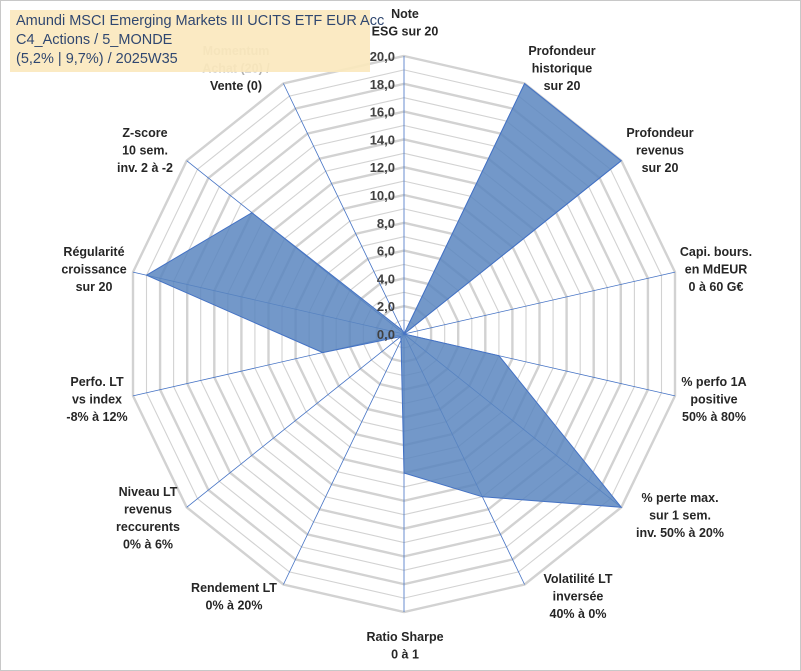  What do you see at coordinates (94, 40) in the screenshot?
I see `fund-category: C4_Actions / 5_MONDE` at bounding box center [94, 40].